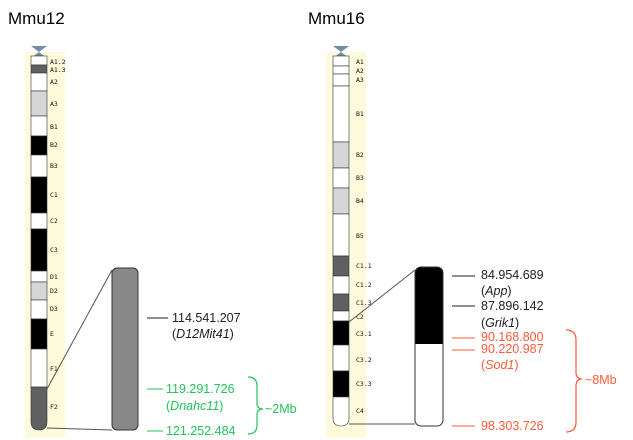 This screenshot has width=633, height=440. I want to click on gene-label: (D12Mit41), so click(203, 334).